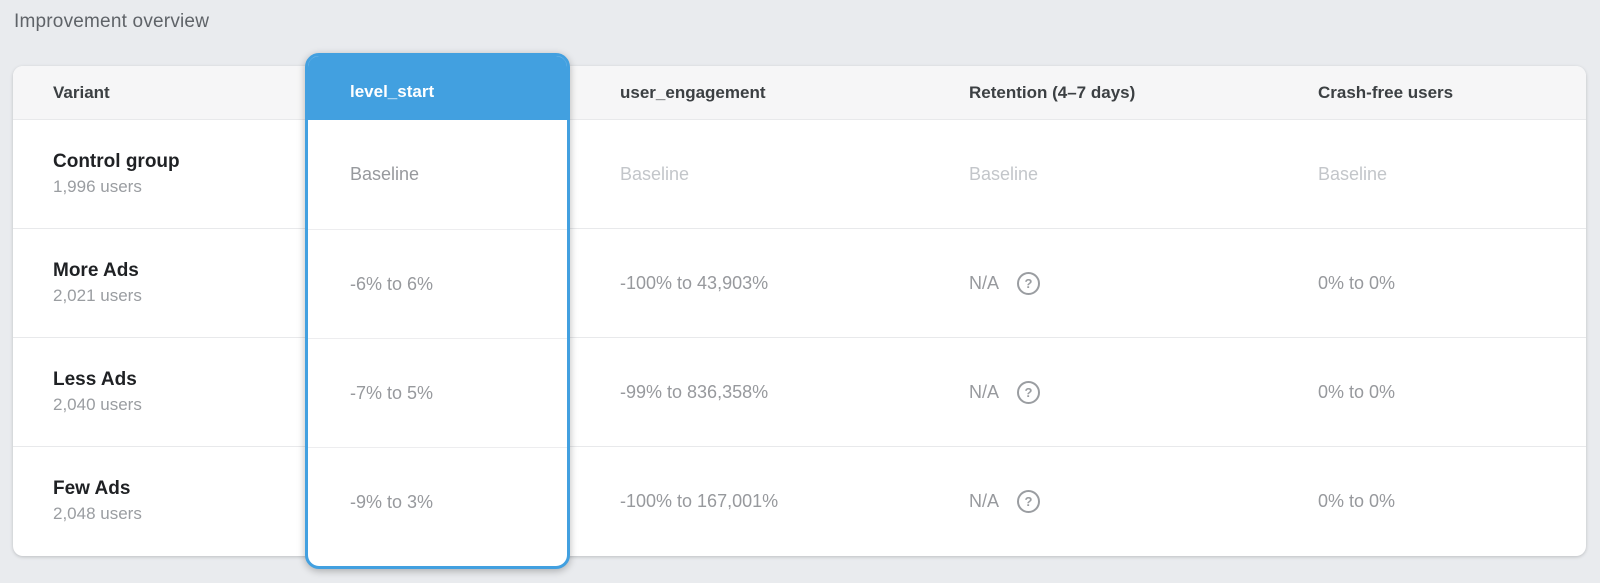 This screenshot has width=1600, height=583. I want to click on variant-name: Control group, so click(116, 161).